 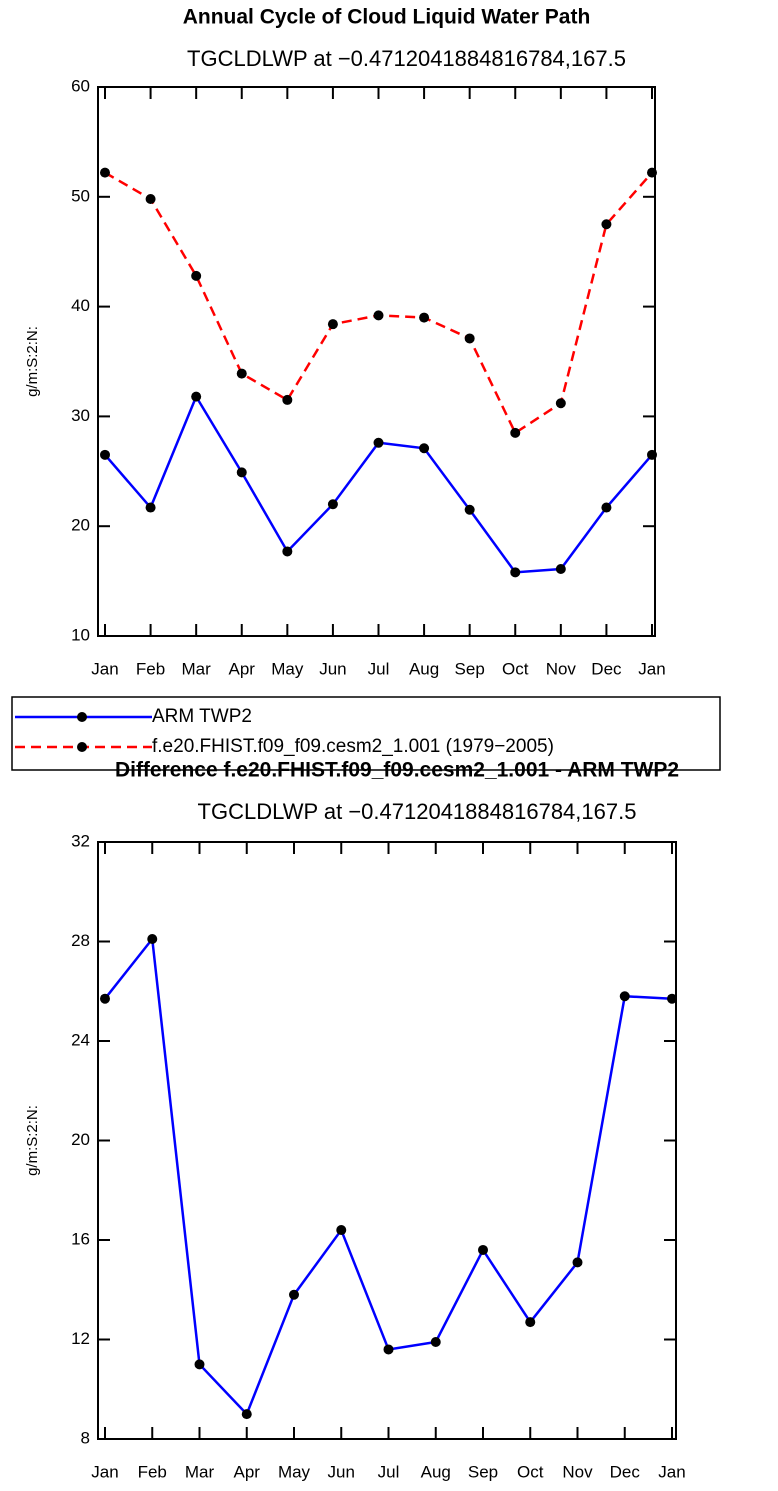 I want to click on y-tick-label: 24, so click(x=80, y=1039).